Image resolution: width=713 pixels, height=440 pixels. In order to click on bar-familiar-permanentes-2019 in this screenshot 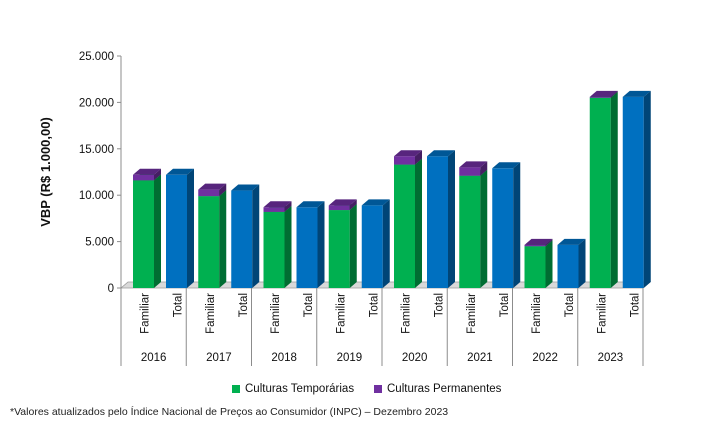, I will do `click(342, 205)`.